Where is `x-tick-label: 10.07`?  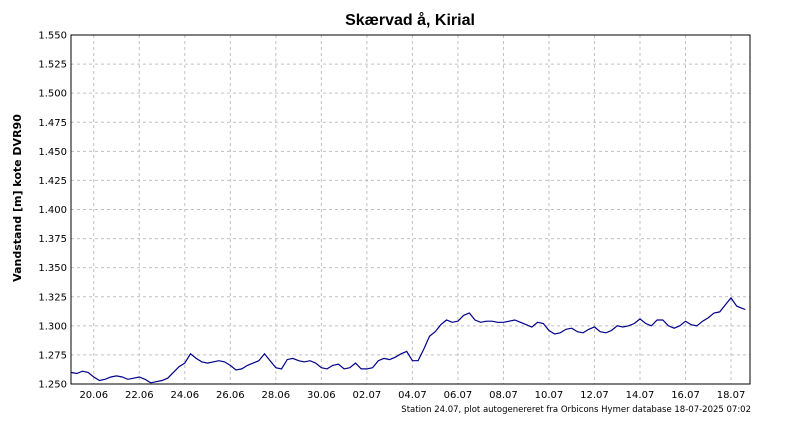
x-tick-label: 10.07 is located at coordinates (549, 395).